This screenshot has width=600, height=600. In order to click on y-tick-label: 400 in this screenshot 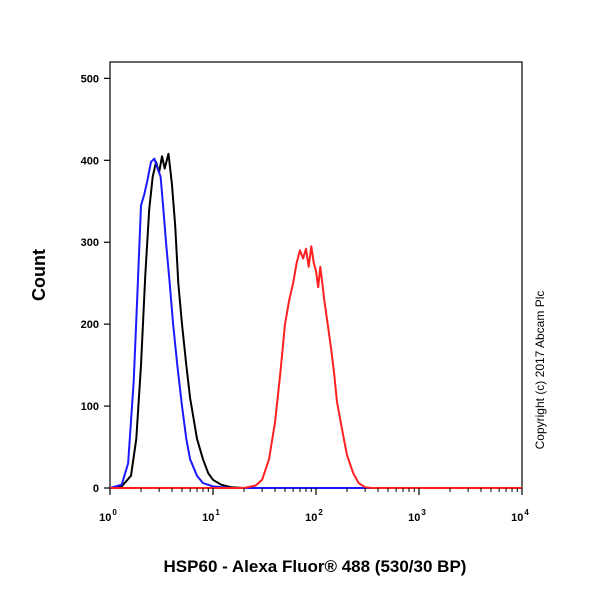, I will do `click(90, 161)`.